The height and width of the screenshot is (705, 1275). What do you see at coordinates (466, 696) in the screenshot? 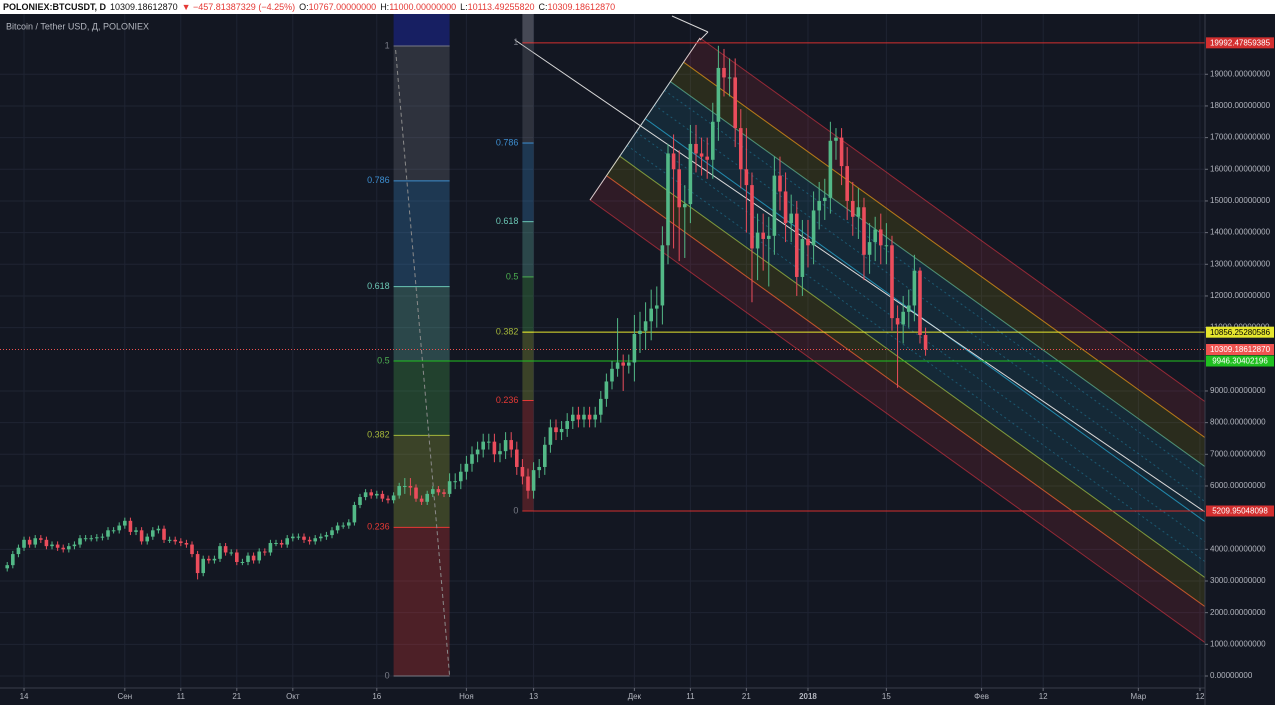
I see `x-tick-label: Ноя` at bounding box center [466, 696].